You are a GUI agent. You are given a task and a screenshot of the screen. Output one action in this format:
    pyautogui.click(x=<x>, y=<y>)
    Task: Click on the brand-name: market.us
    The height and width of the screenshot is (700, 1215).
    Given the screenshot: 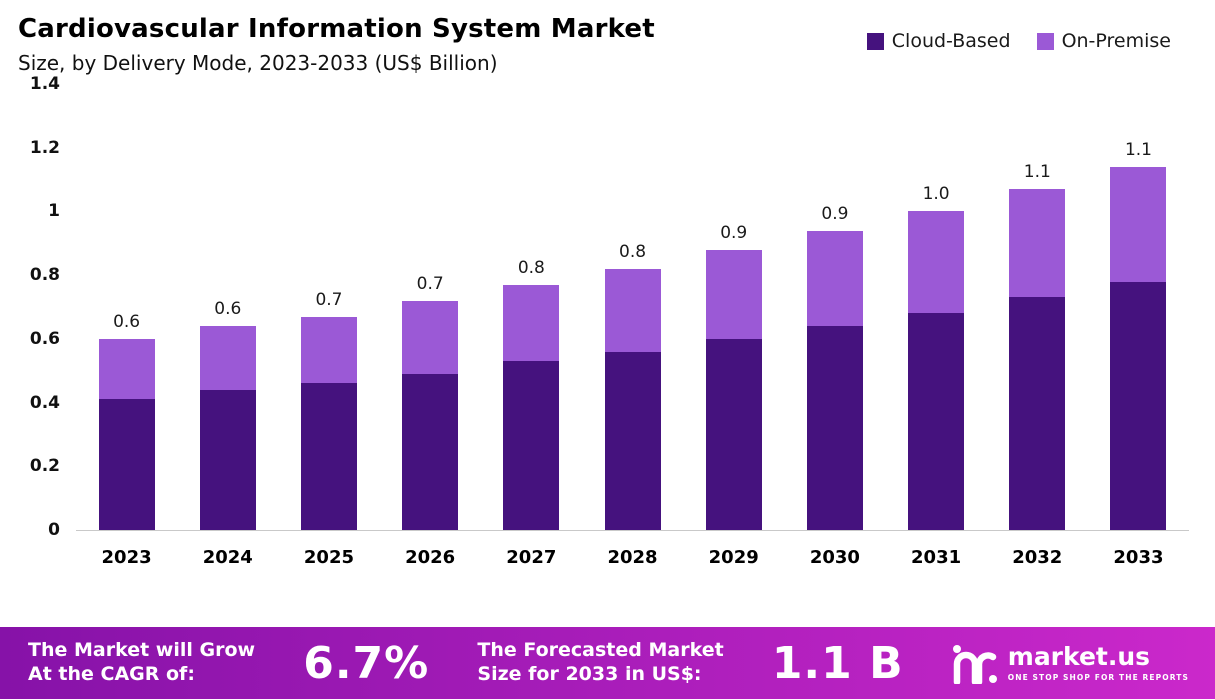 What is the action you would take?
    pyautogui.click(x=1079, y=656)
    